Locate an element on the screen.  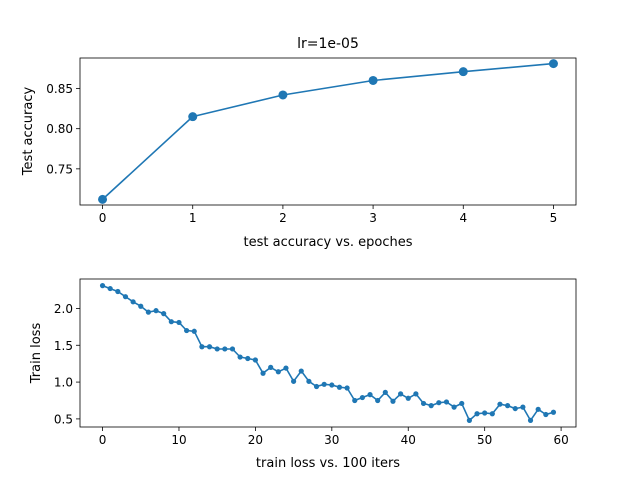
test-accuracy-x-tick-label: 2 is located at coordinates (283, 218).